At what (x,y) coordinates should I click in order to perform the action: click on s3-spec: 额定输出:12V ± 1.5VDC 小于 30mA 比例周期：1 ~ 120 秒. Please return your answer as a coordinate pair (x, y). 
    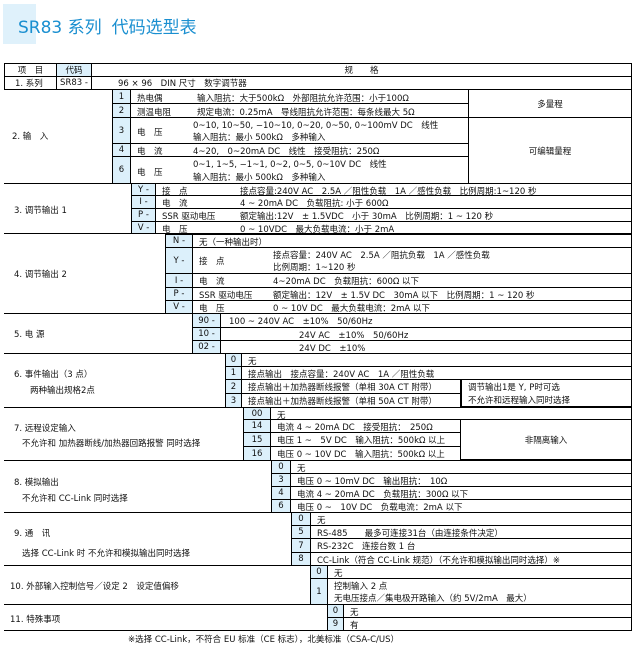
    Looking at the image, I should click on (367, 217).